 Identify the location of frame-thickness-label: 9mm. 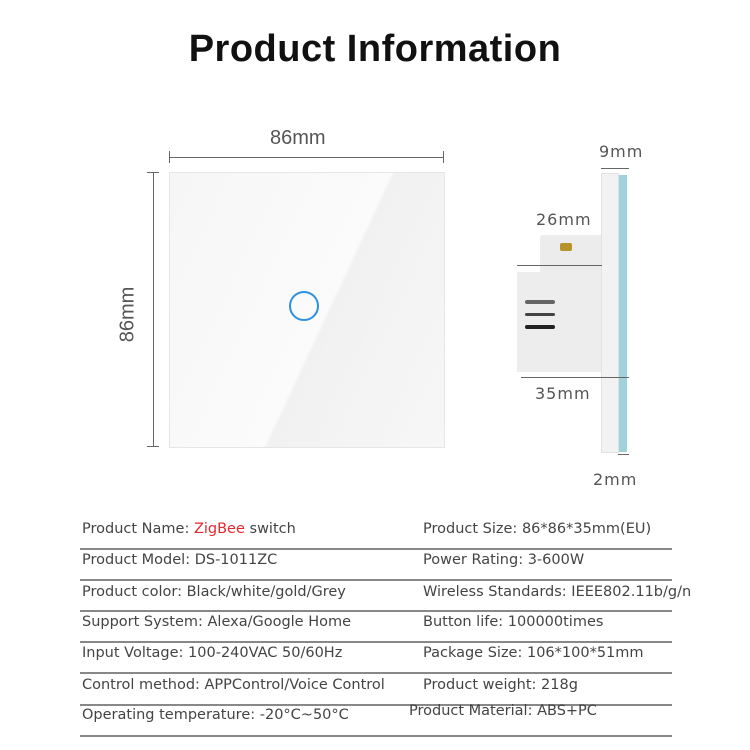
(621, 151).